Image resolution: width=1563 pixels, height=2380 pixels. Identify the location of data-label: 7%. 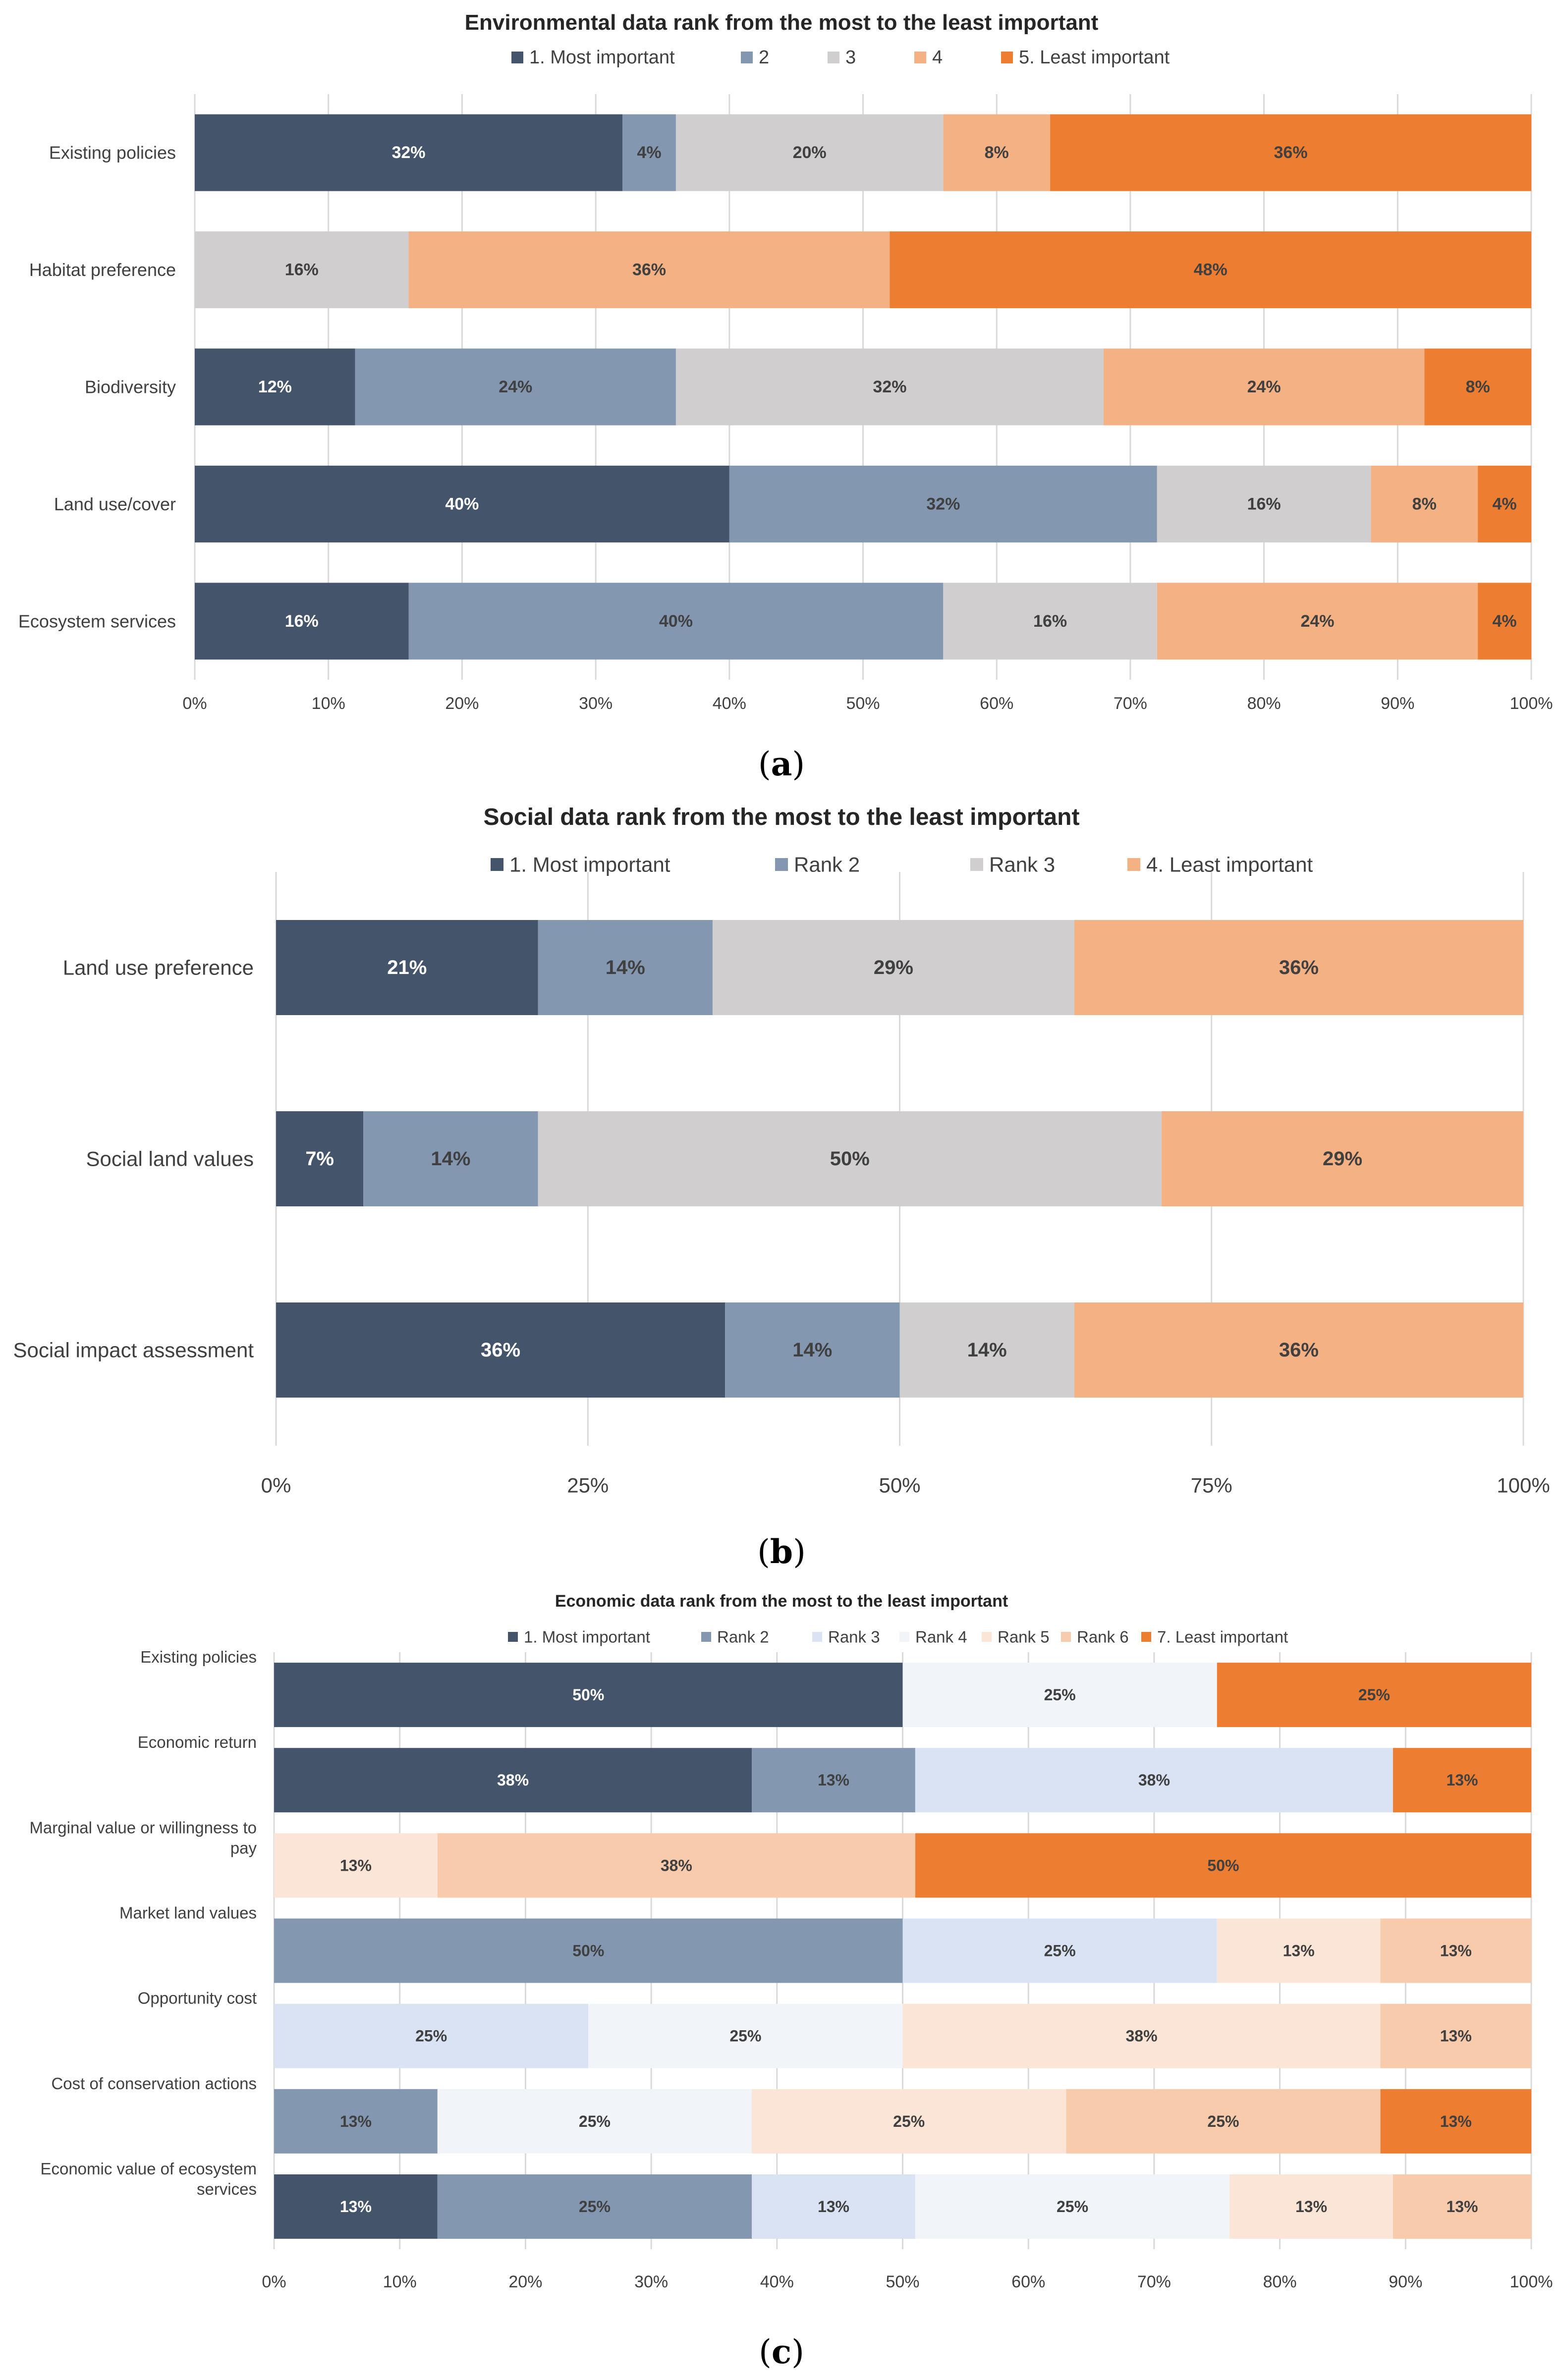
(319, 1159).